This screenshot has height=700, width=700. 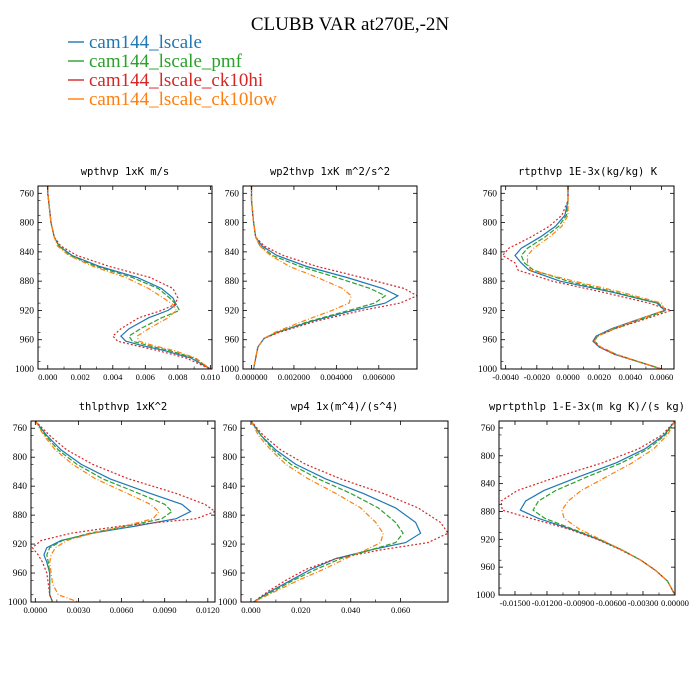 What do you see at coordinates (599, 377) in the screenshot?
I see `x-tick-label: 0.0020` at bounding box center [599, 377].